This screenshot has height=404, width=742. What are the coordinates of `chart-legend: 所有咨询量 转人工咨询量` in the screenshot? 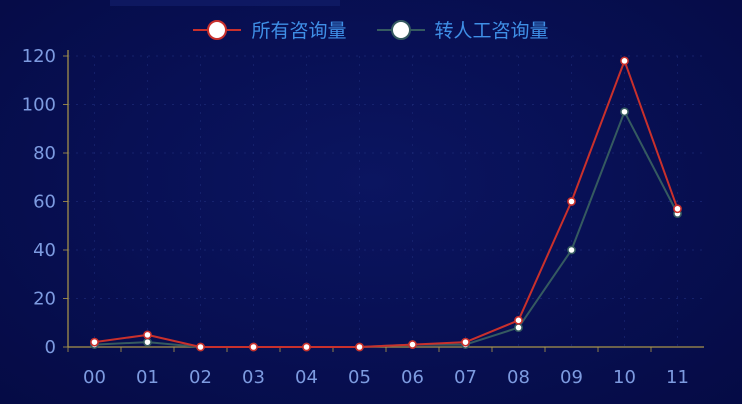 It's located at (371, 29).